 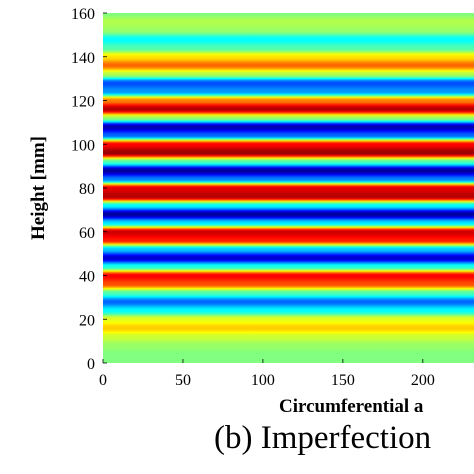 I want to click on y-tick-label: 160, so click(x=83, y=14).